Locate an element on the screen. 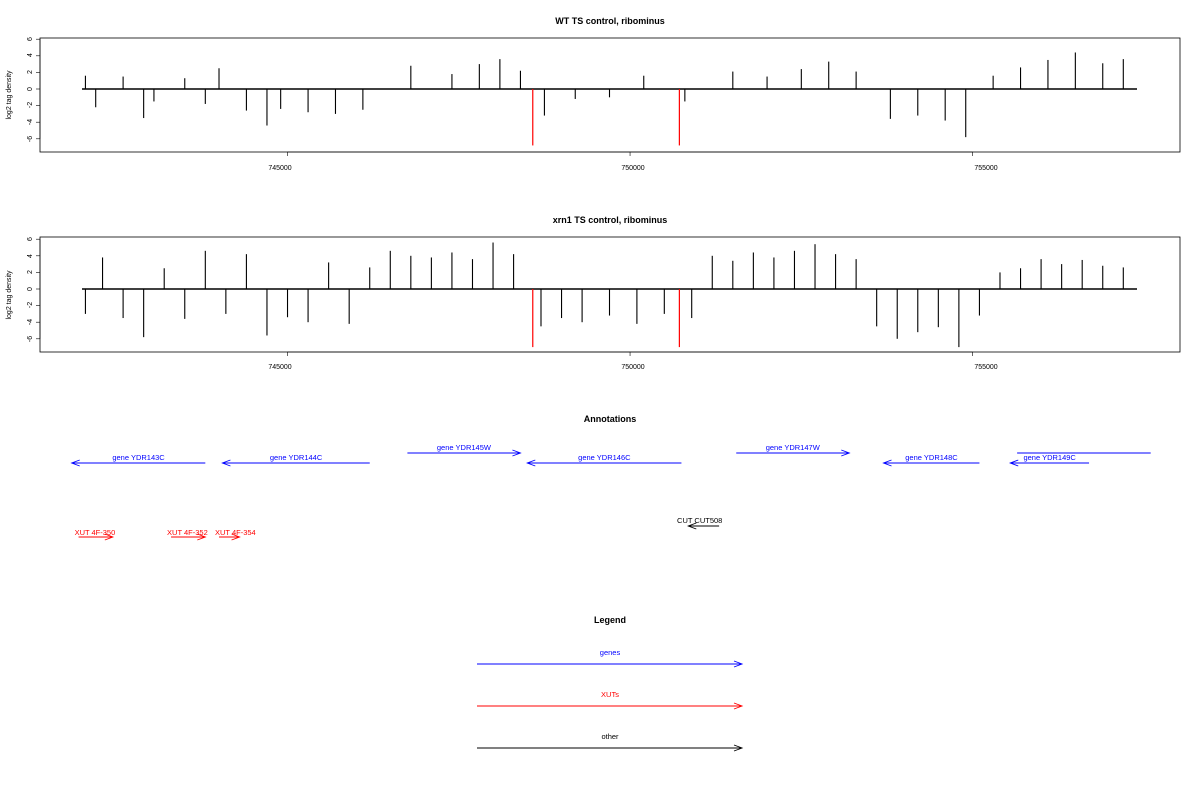 Image resolution: width=1200 pixels, height=800 pixels. xrn1-xtick-label: 750000 is located at coordinates (632, 367).